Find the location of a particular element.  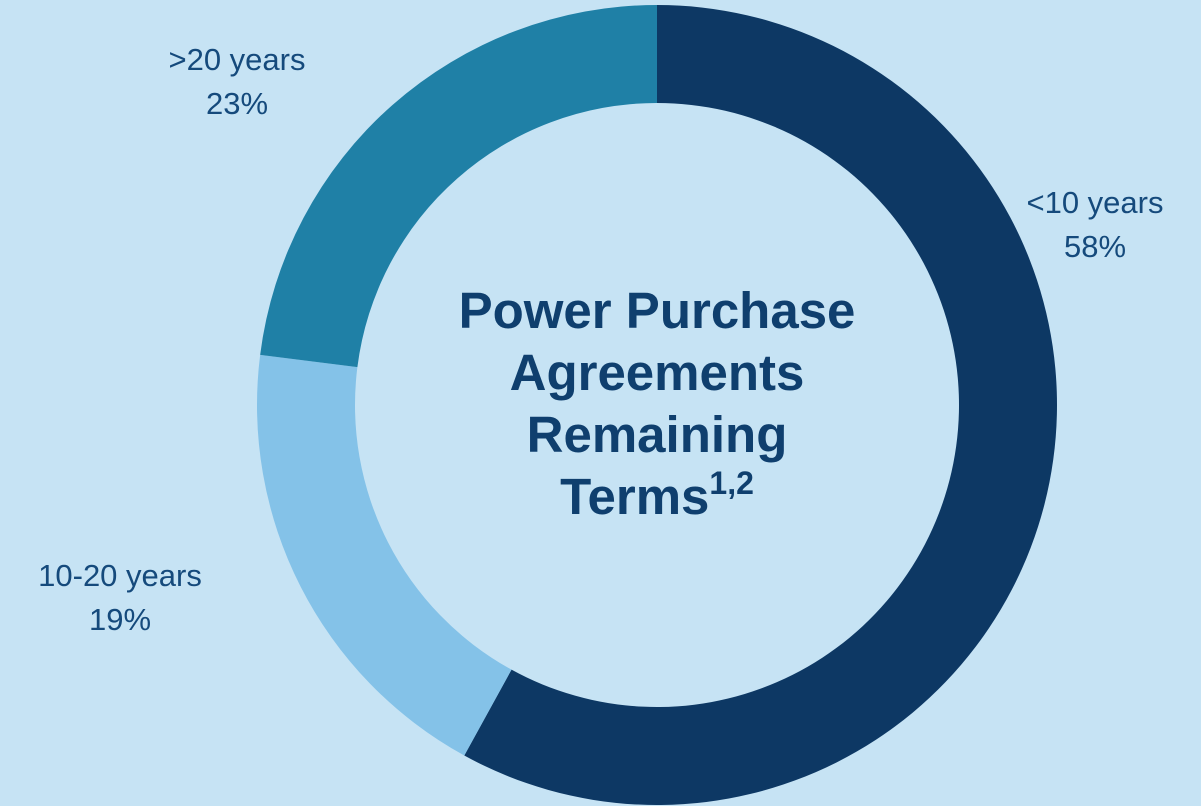

title-line: Agreements is located at coordinates (657, 373).